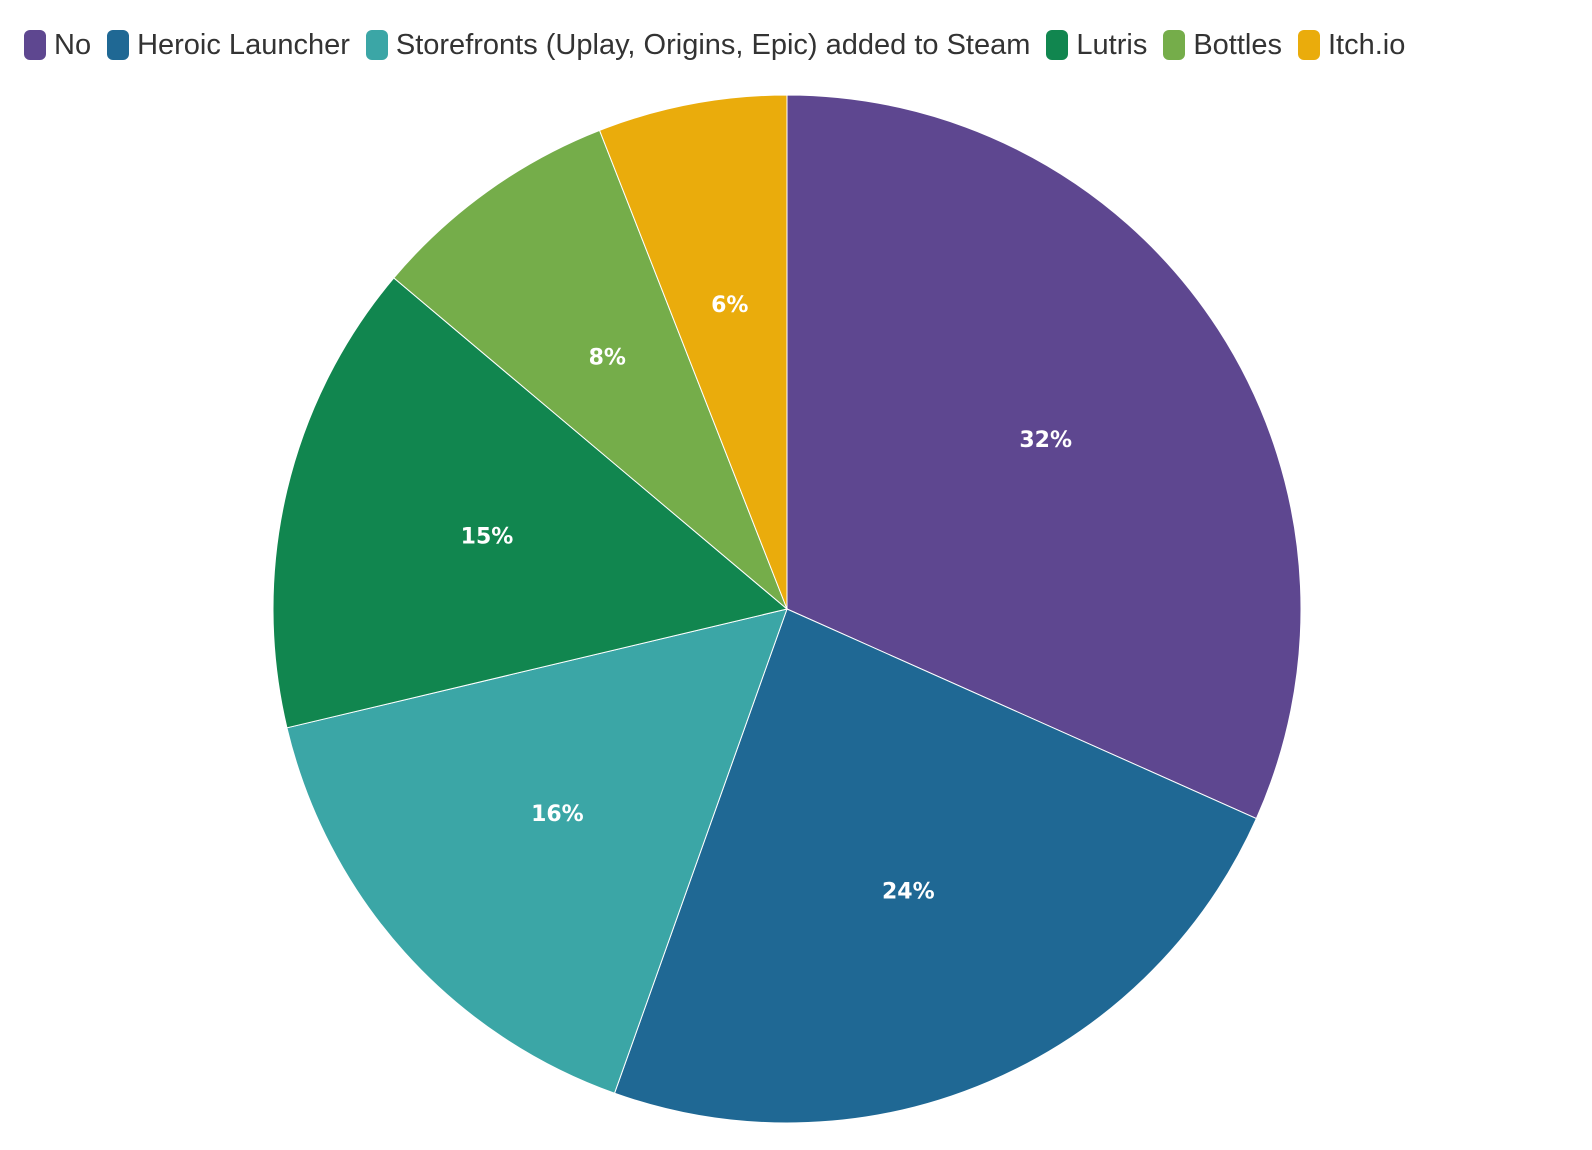  I want to click on legend-item: No, so click(57, 45).